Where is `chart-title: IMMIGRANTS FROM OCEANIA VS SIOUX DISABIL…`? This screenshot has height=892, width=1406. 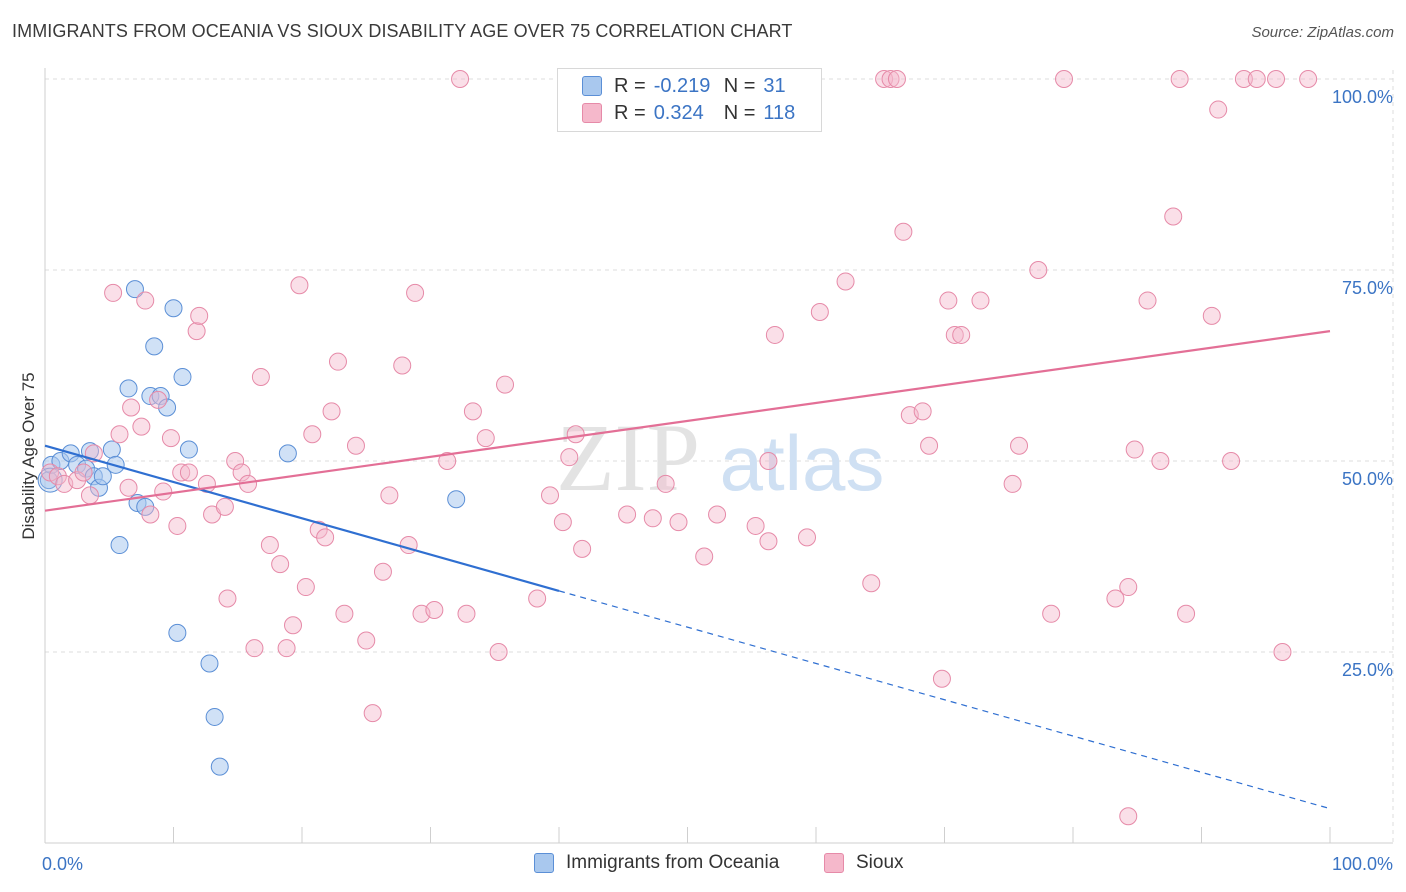
chart-title: IMMIGRANTS FROM OCEANIA VS SIOUX DISABIL… is located at coordinates (402, 31).